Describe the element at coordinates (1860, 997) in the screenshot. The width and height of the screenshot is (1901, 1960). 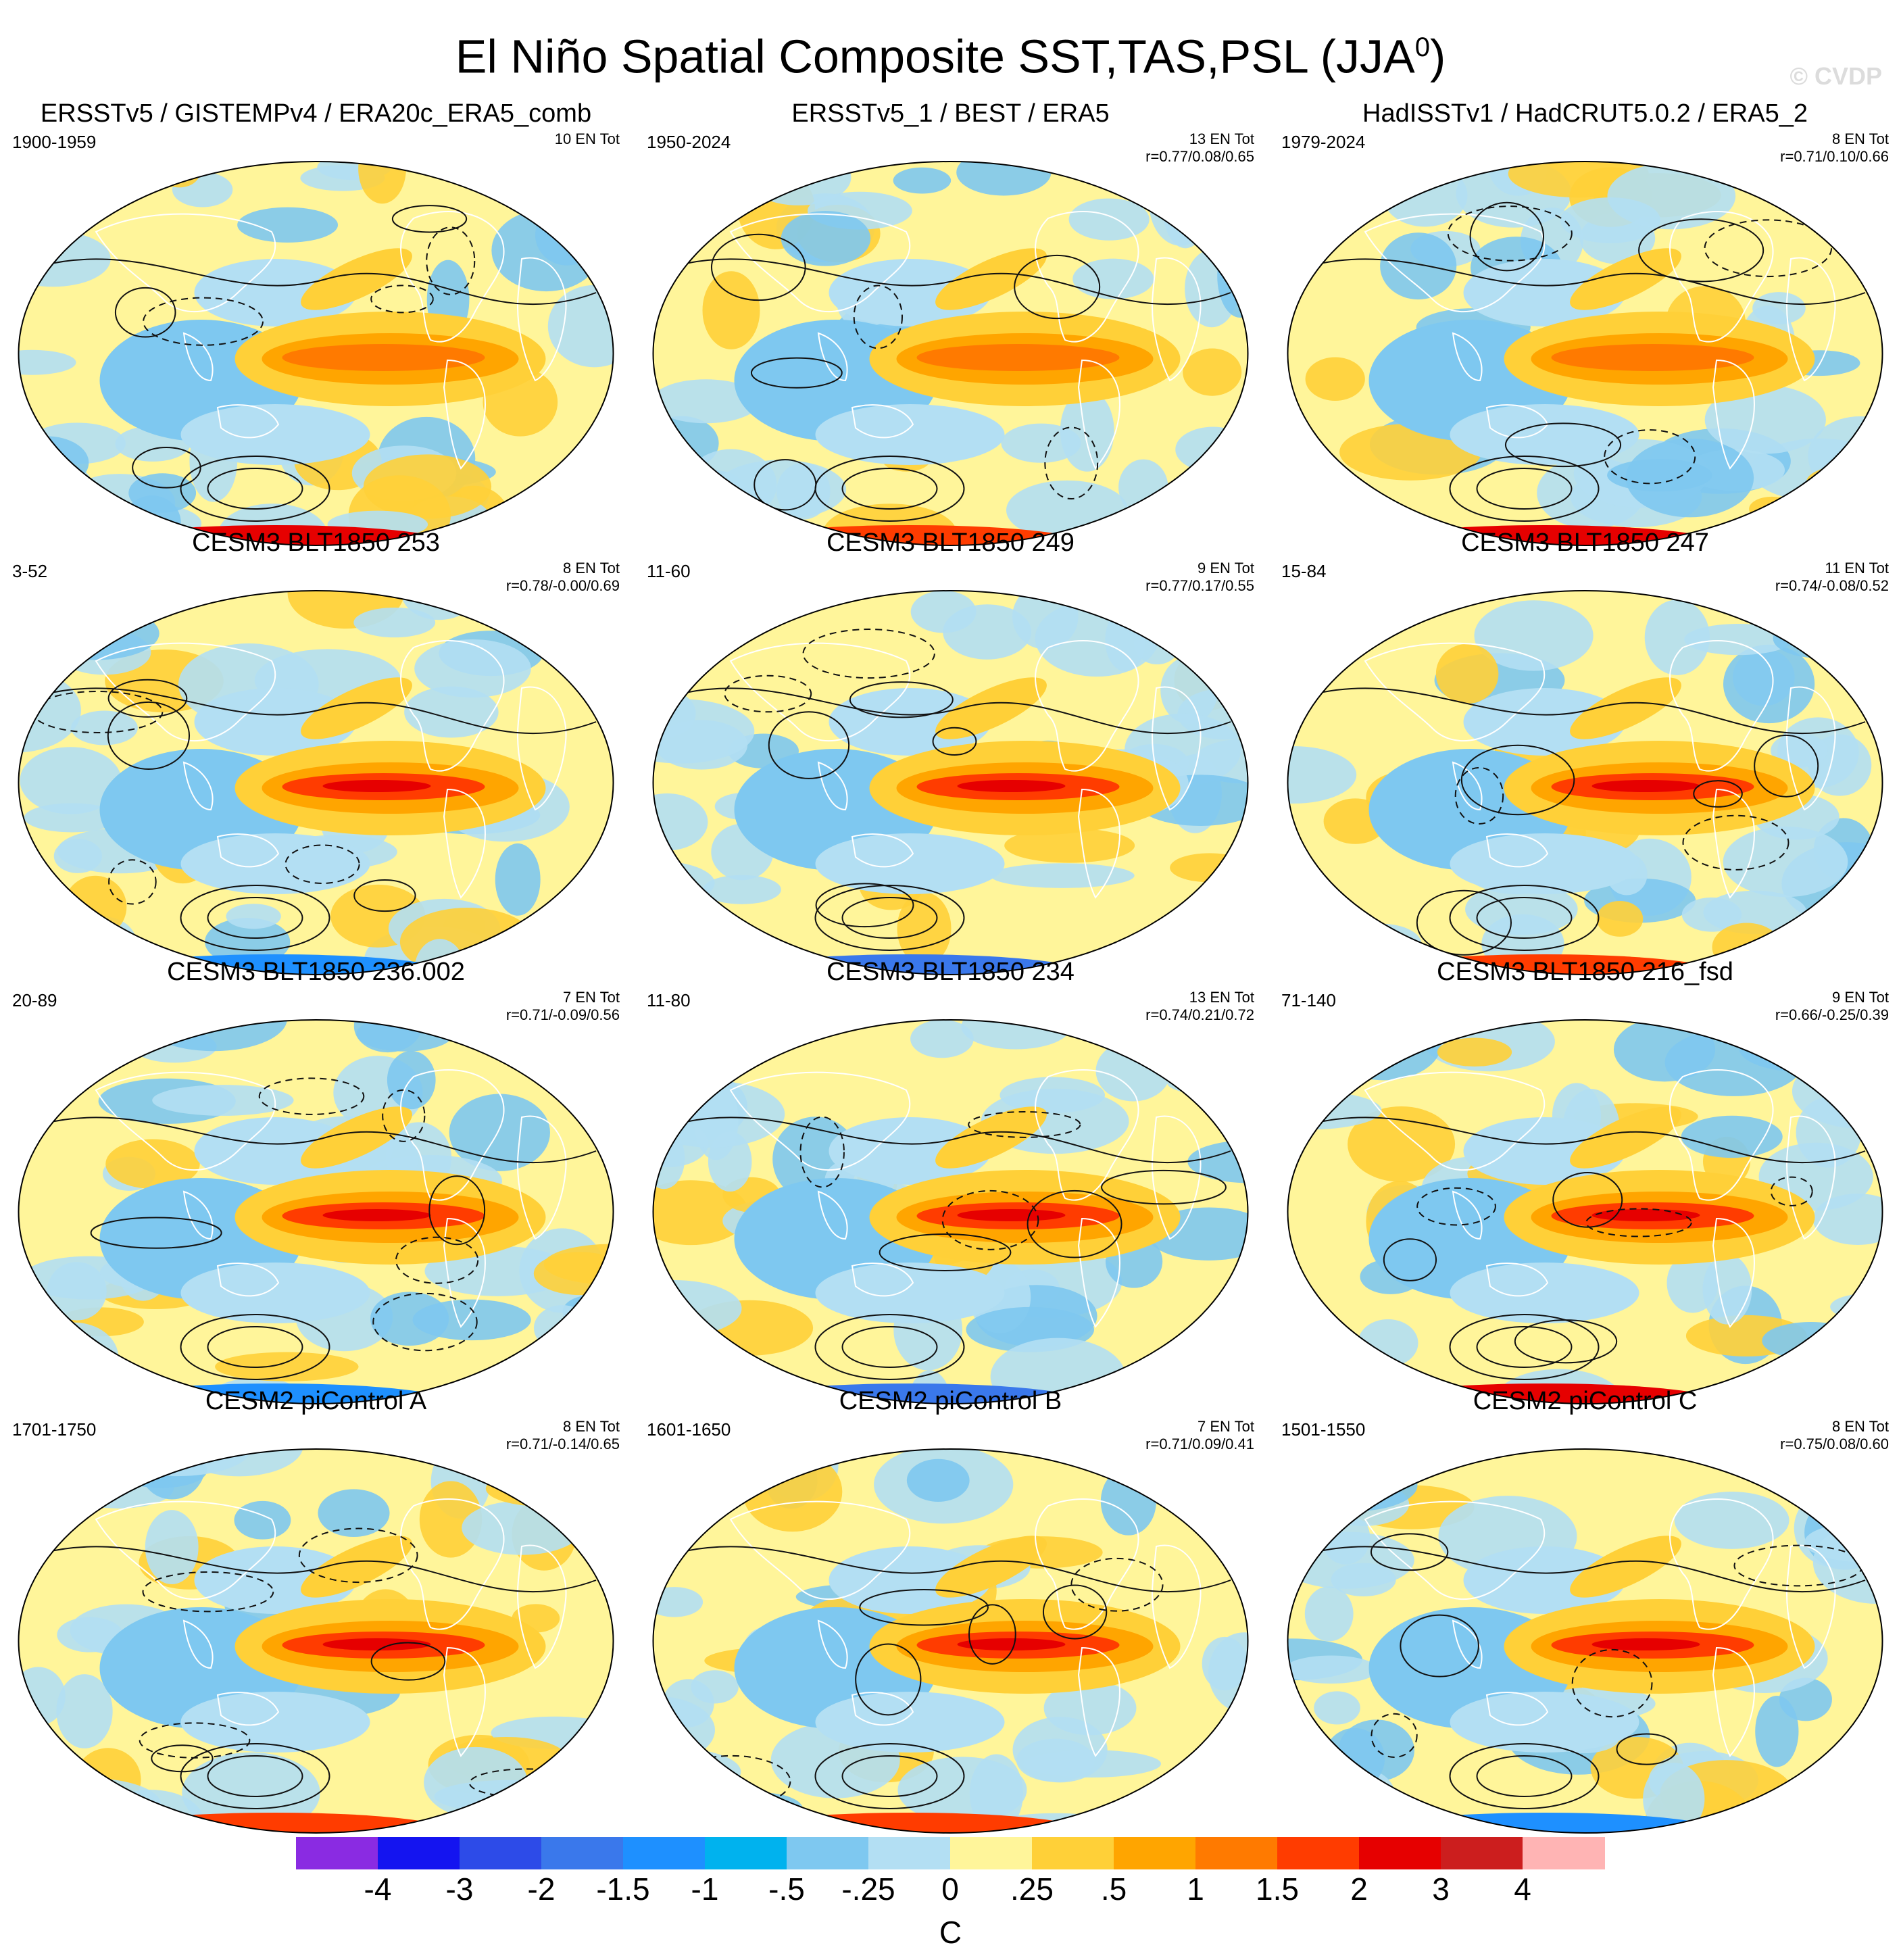
I see `panel-event-count: 9 EN Tot` at that location.